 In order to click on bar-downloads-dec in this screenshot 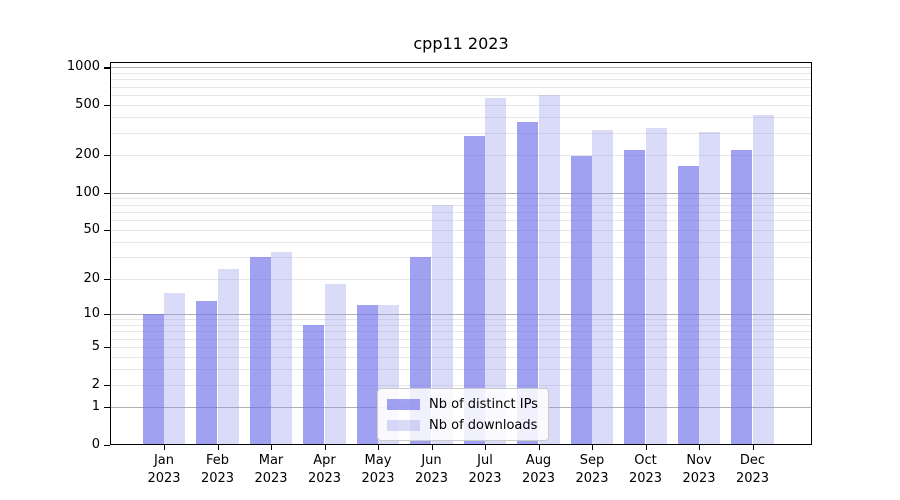, I will do `click(763, 279)`.